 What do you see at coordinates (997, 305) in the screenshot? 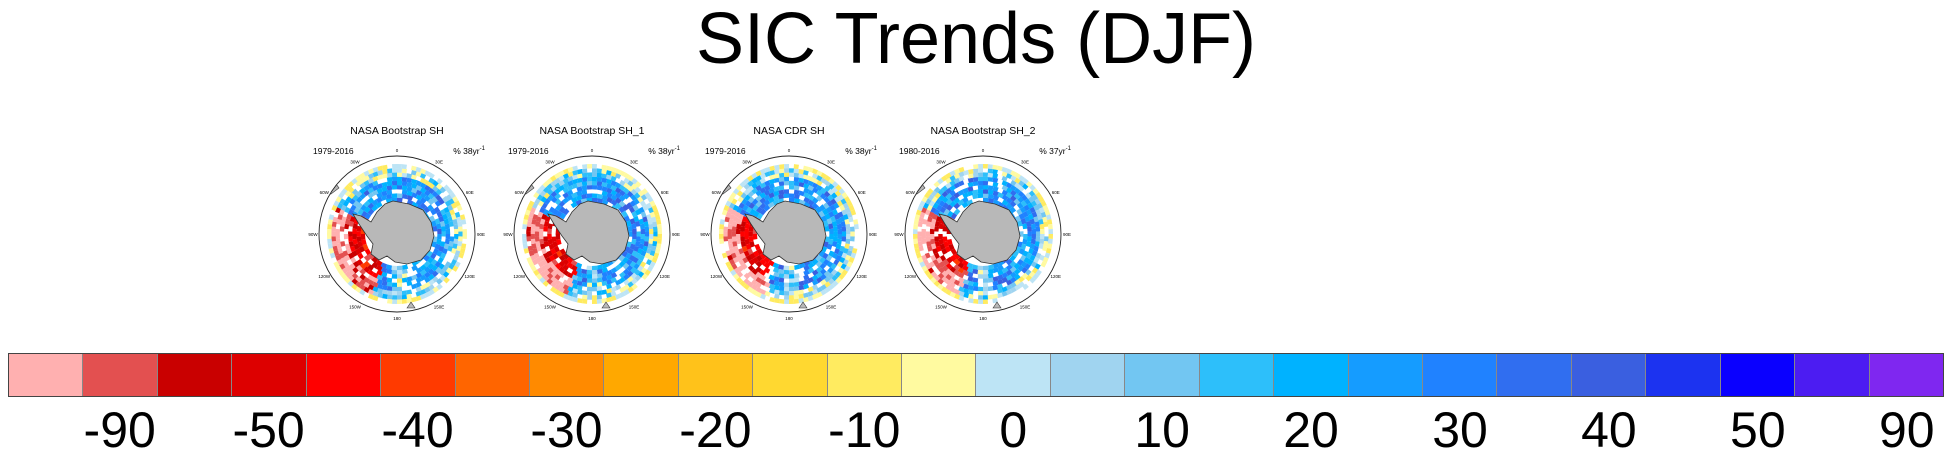
I see `new-zealand-landmass` at bounding box center [997, 305].